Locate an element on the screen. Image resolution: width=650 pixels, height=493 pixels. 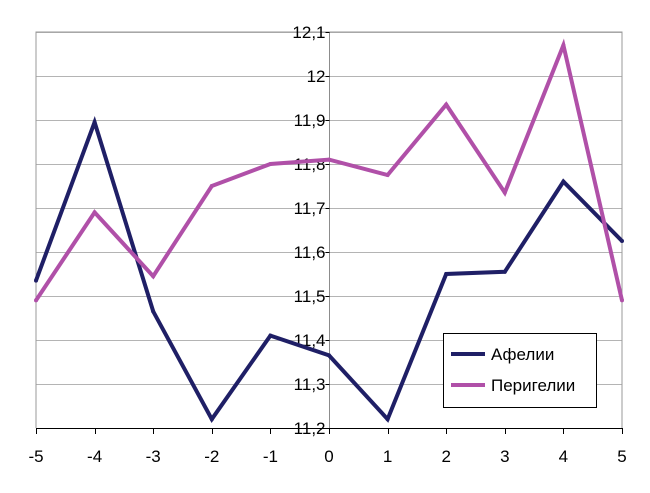
y-tick-label: 11,8 is located at coordinates (310, 164).